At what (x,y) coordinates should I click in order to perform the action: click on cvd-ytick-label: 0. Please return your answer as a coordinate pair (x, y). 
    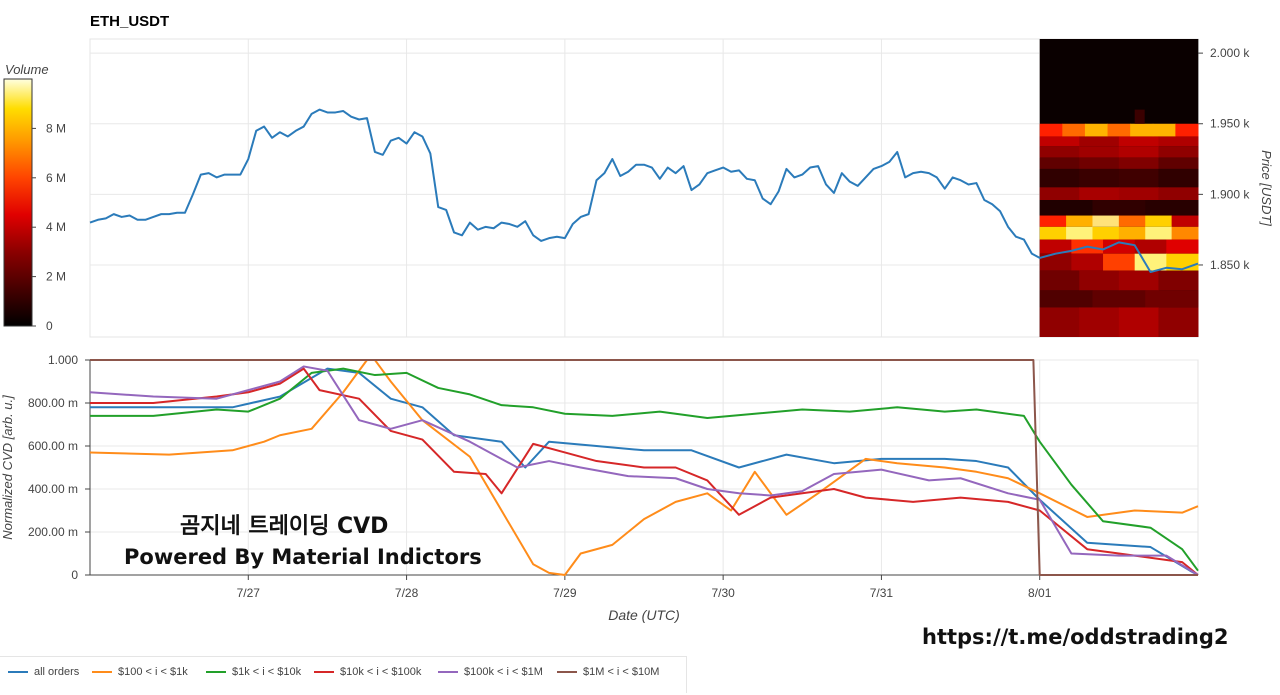
    Looking at the image, I should click on (74, 575).